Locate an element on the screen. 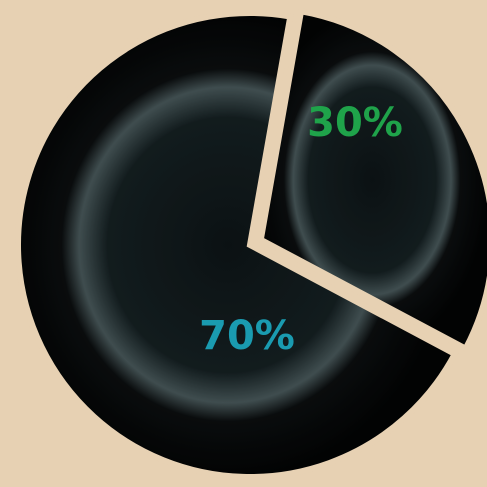 The height and width of the screenshot is (487, 487). data-label: 30% is located at coordinates (355, 123).